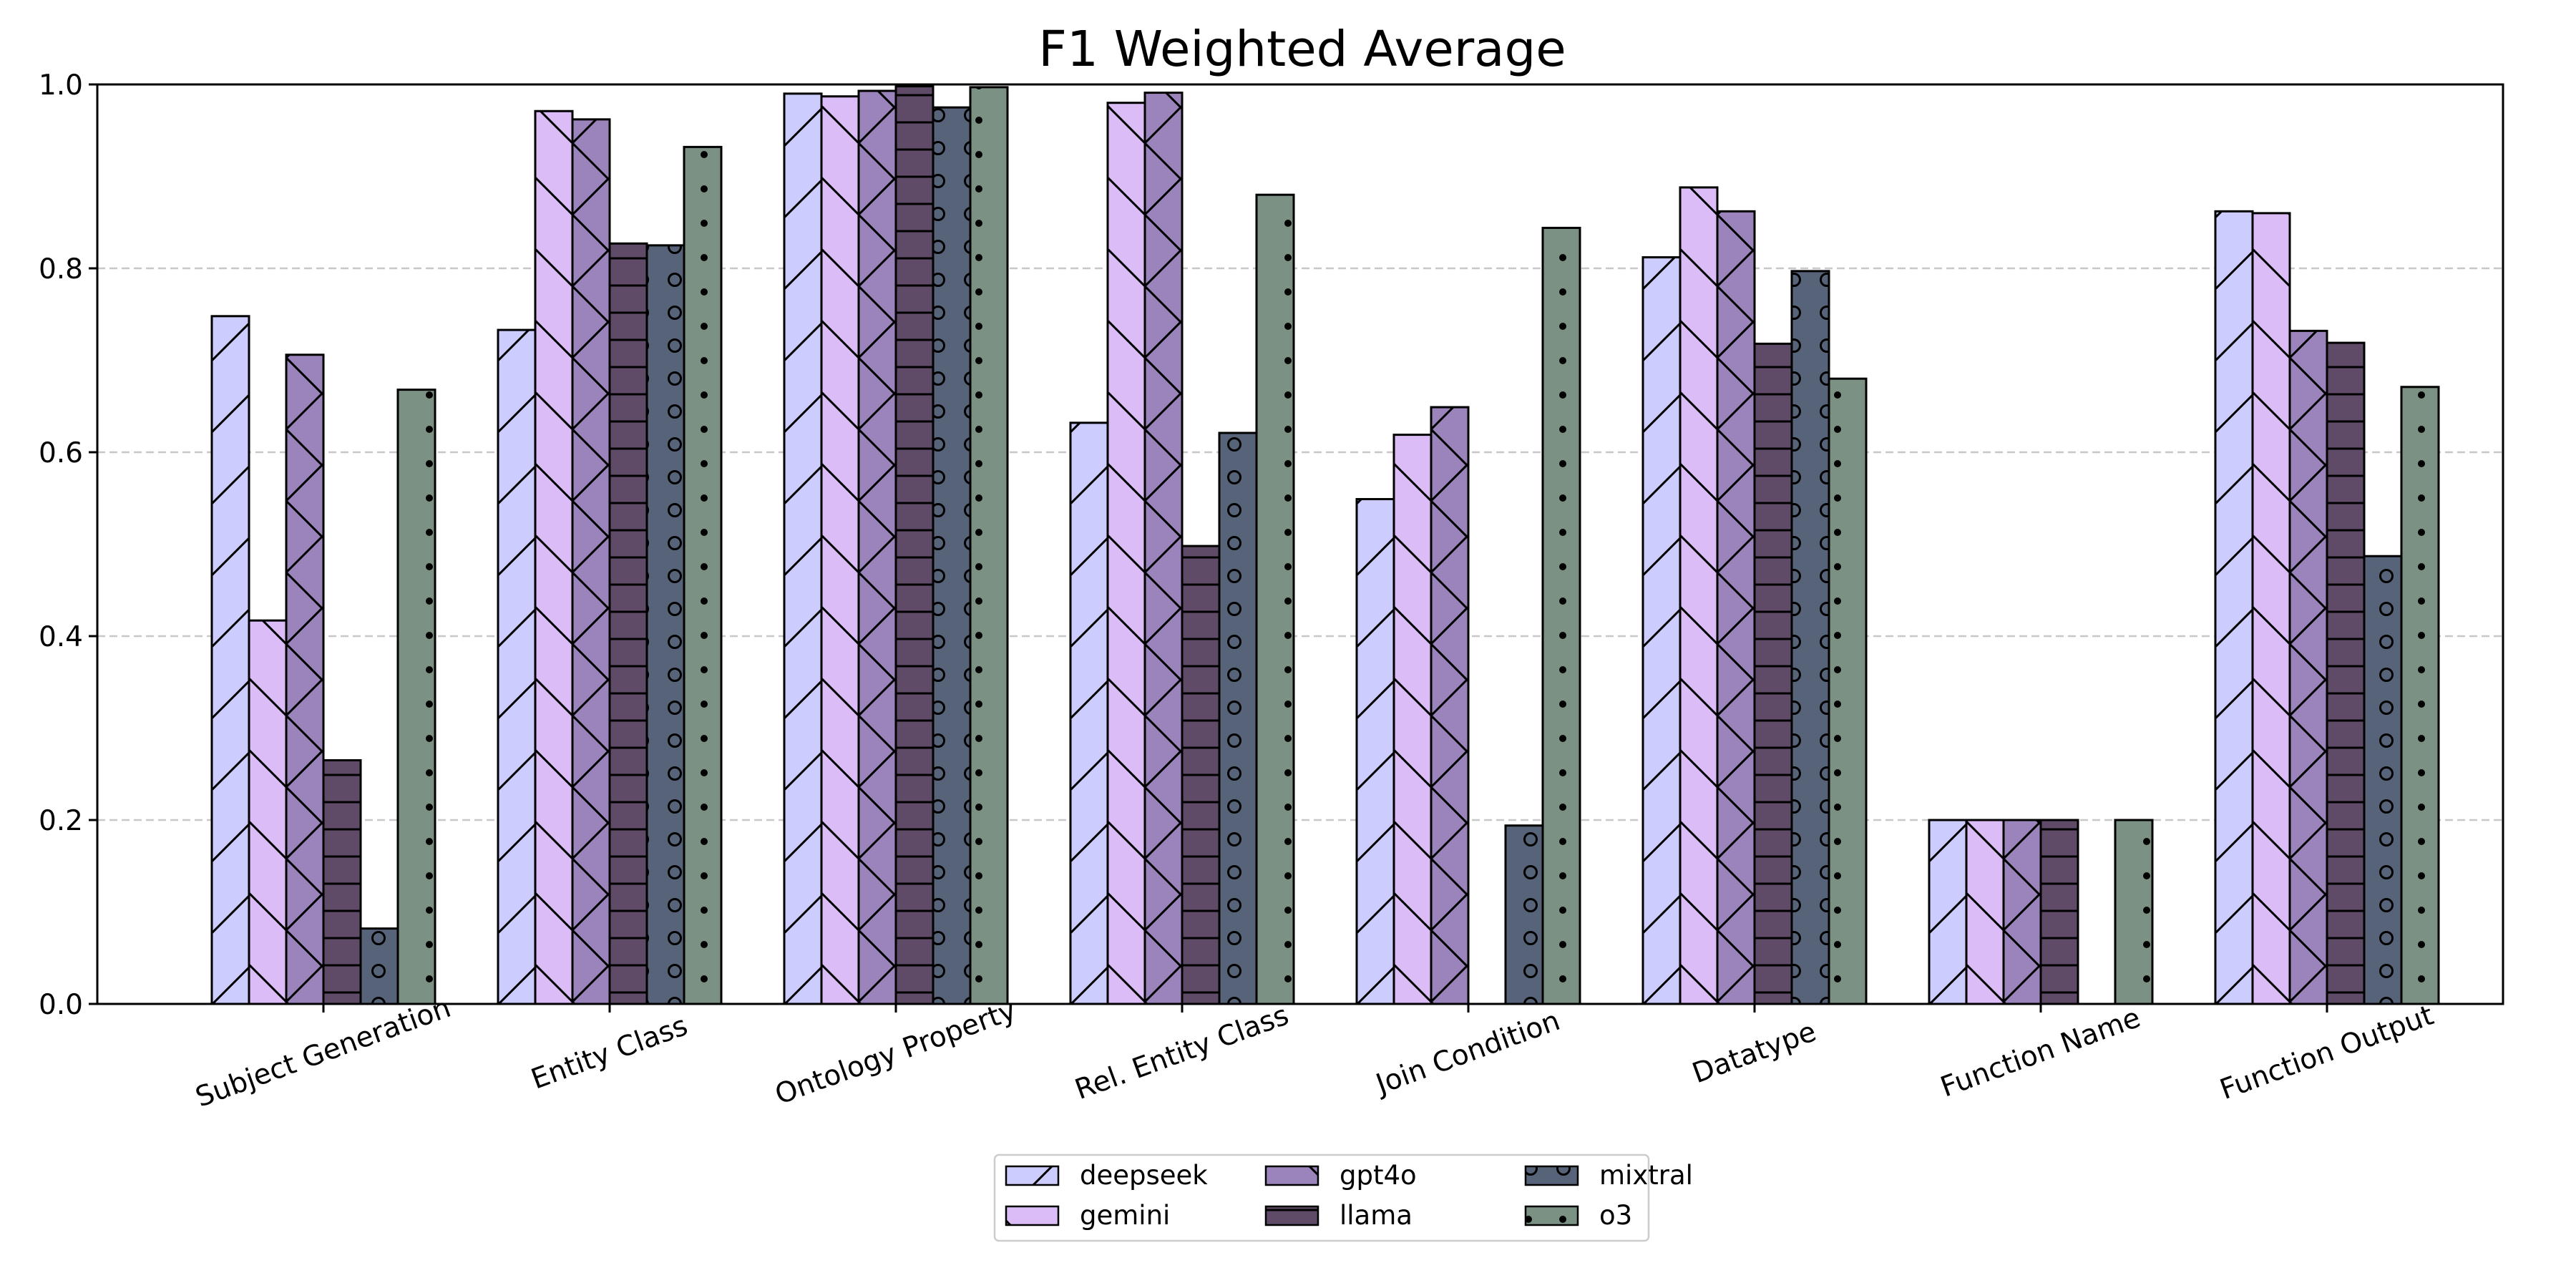  I want to click on x-tick-label: Entity Class, so click(609, 1053).